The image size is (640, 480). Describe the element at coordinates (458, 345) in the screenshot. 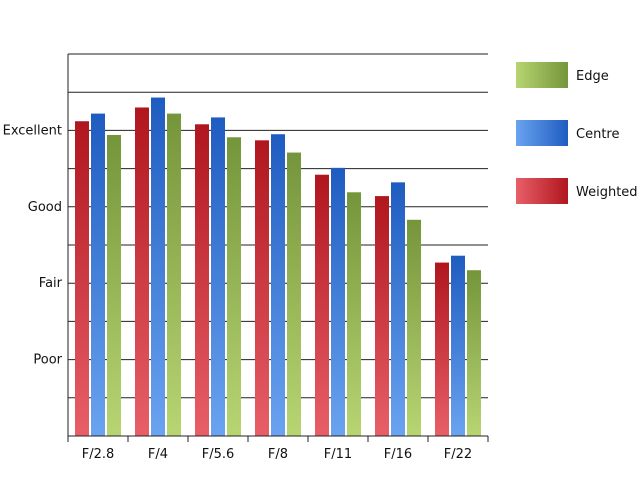

I see `bar-centre-f22` at that location.